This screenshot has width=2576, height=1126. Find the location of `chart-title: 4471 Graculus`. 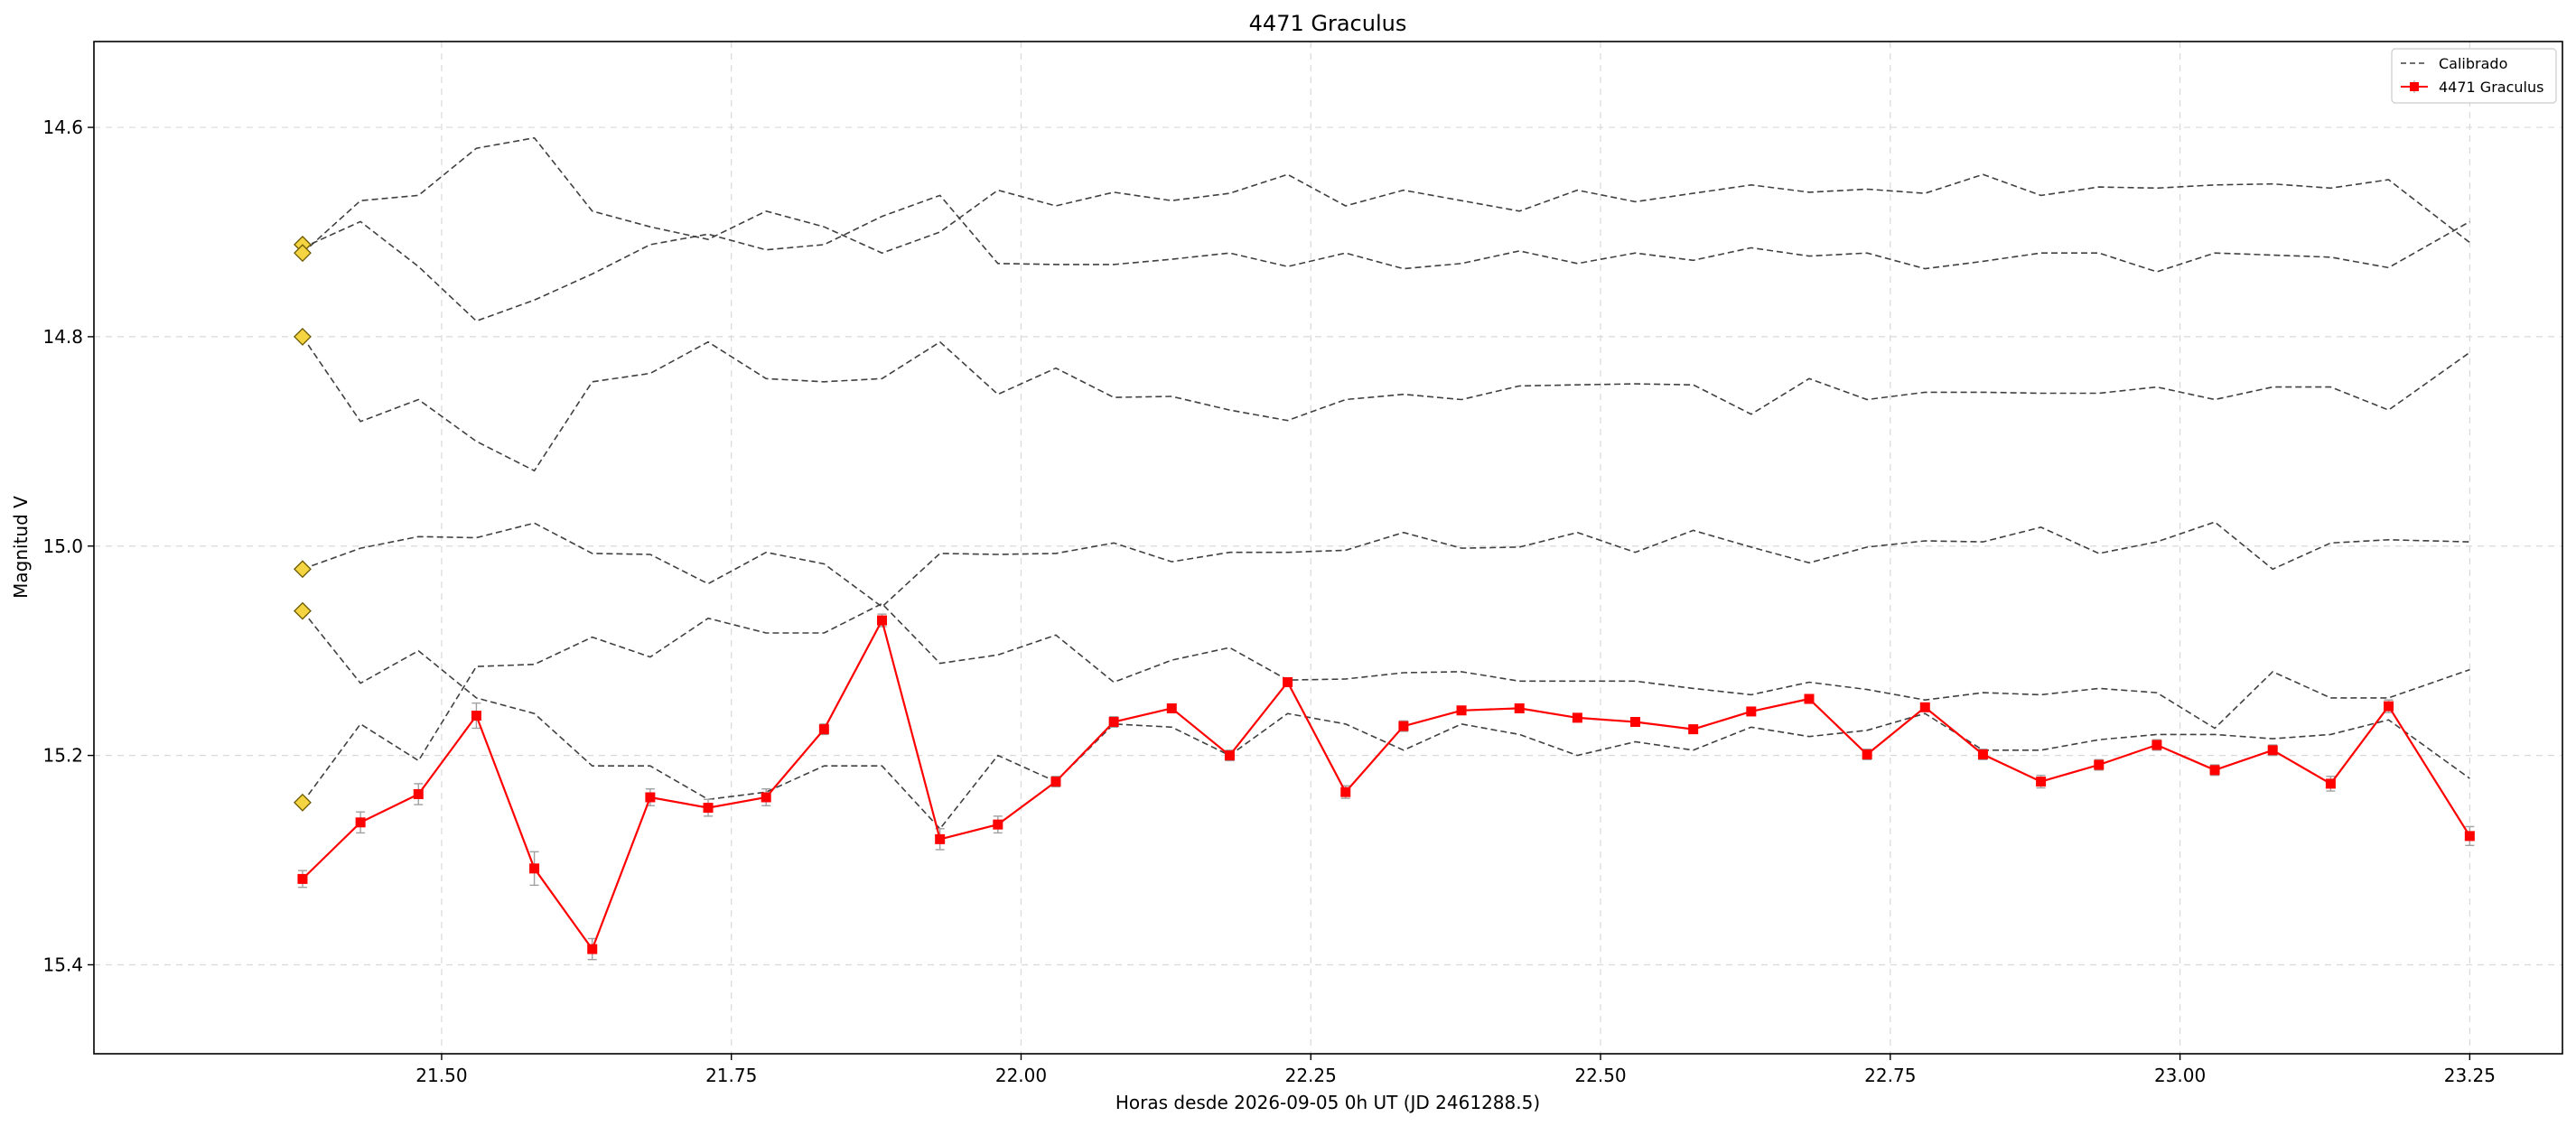

chart-title: 4471 Graculus is located at coordinates (1328, 23).